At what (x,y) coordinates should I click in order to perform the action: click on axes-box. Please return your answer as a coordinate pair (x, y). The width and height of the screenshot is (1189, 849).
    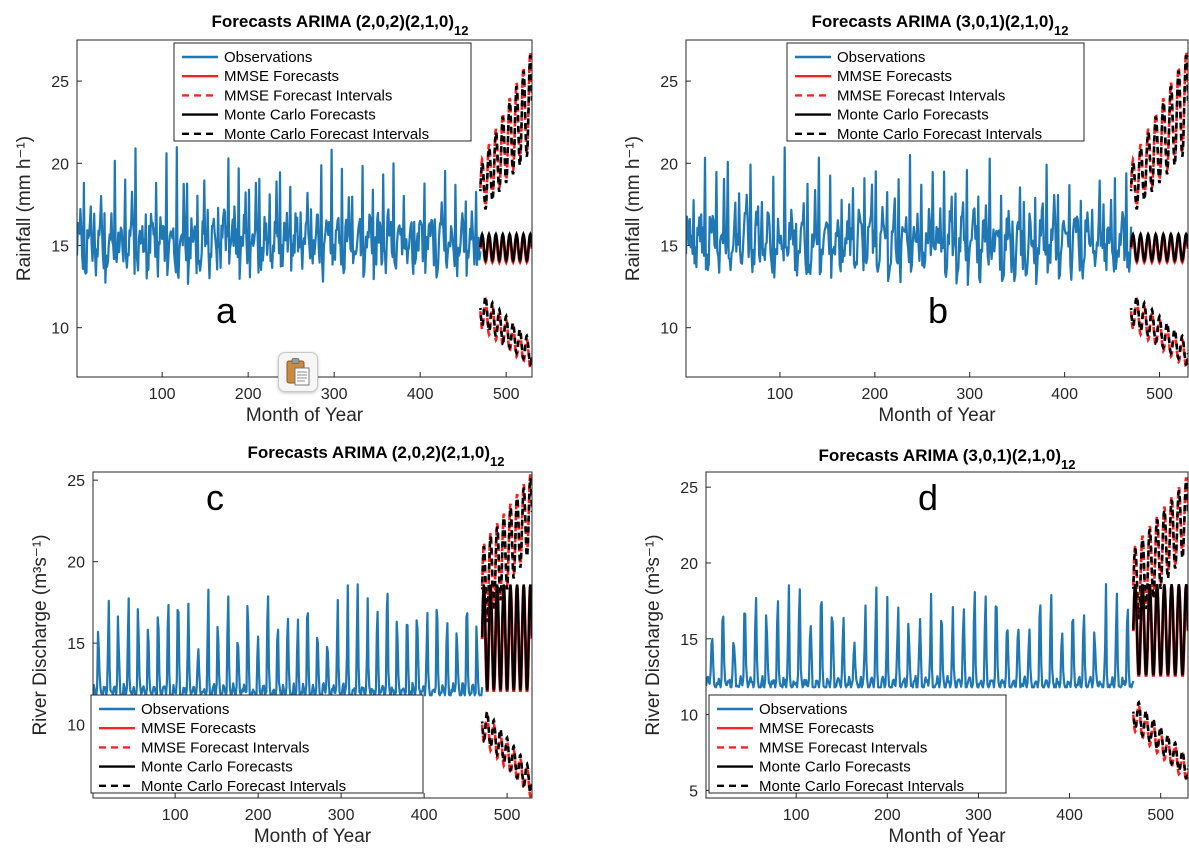
    Looking at the image, I should click on (312, 635).